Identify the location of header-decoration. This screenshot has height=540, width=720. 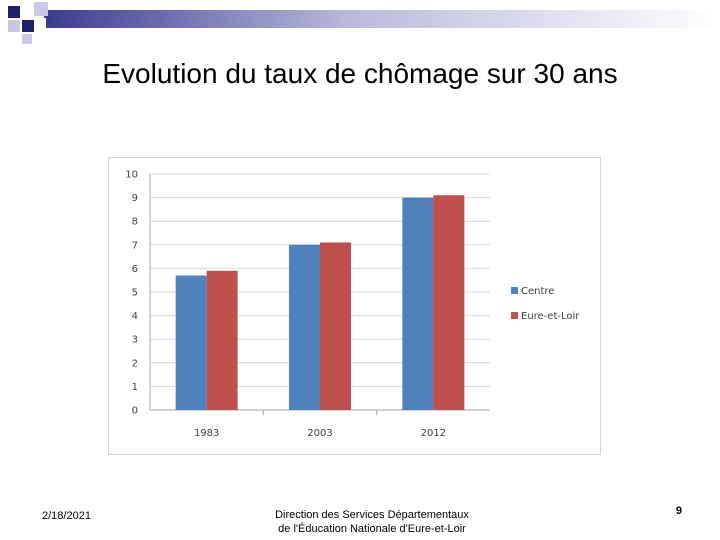
(364, 23).